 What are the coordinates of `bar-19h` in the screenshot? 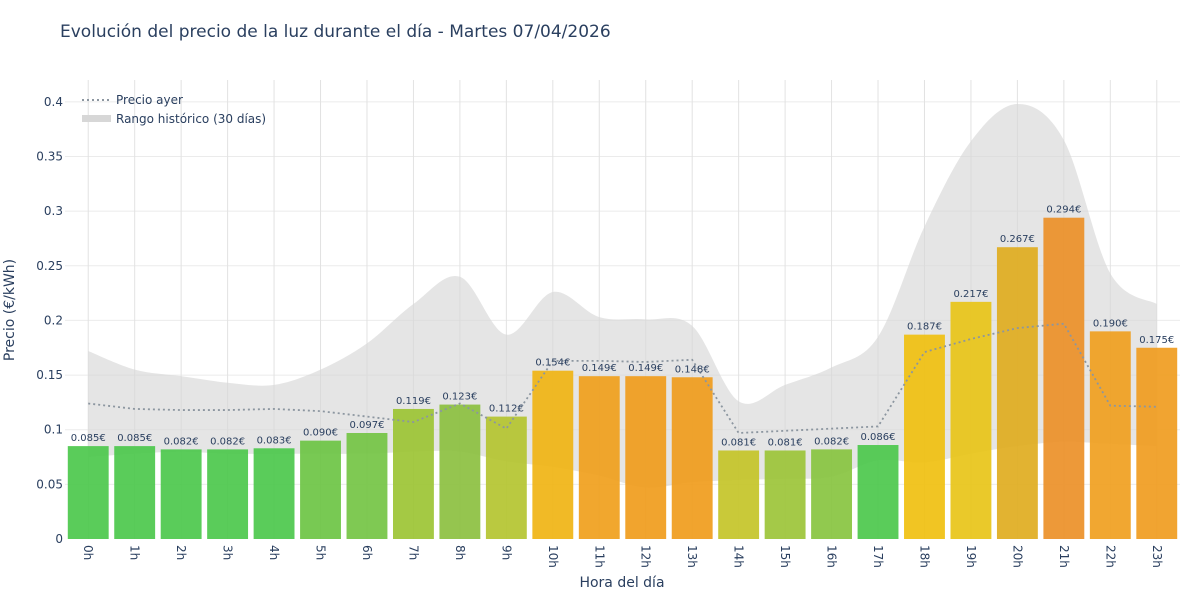 It's located at (971, 420).